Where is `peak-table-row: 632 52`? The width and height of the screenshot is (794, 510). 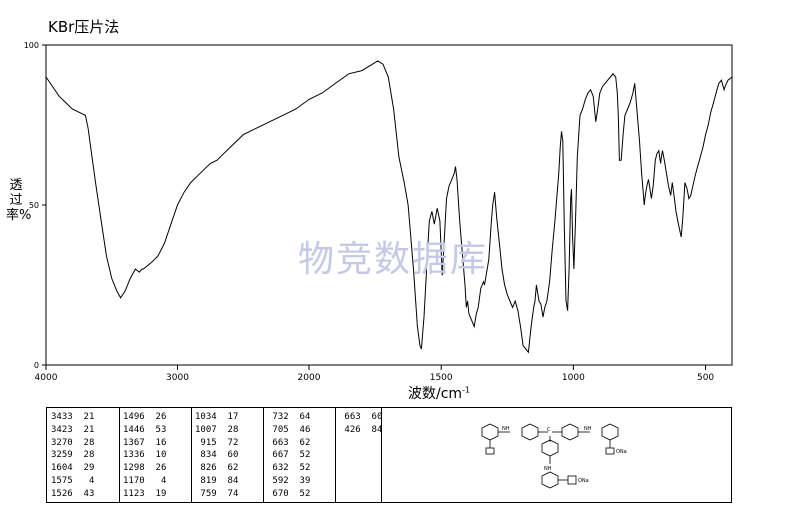
peak-table-row: 632 52 is located at coordinates (288, 468).